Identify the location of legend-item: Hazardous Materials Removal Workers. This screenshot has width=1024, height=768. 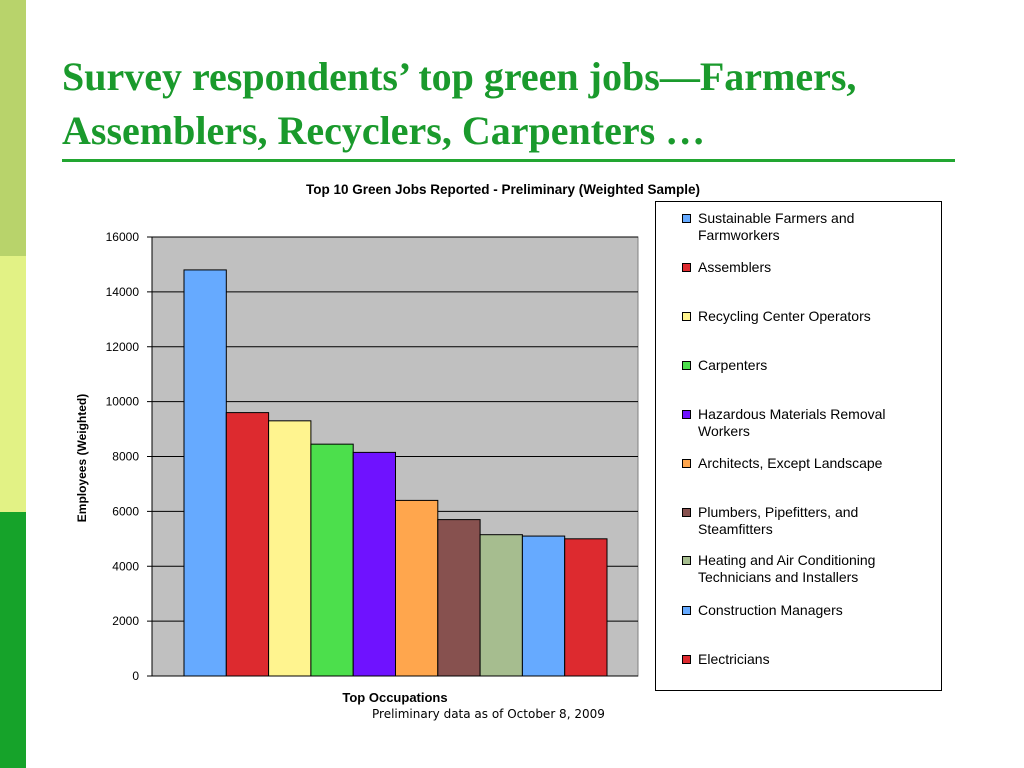
(797, 423).